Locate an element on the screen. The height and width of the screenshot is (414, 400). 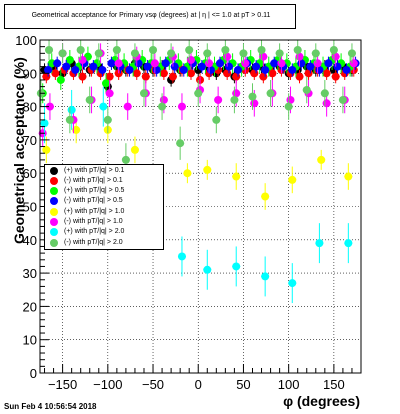
x-axis-title: φ (degrees) is located at coordinates (321, 401).